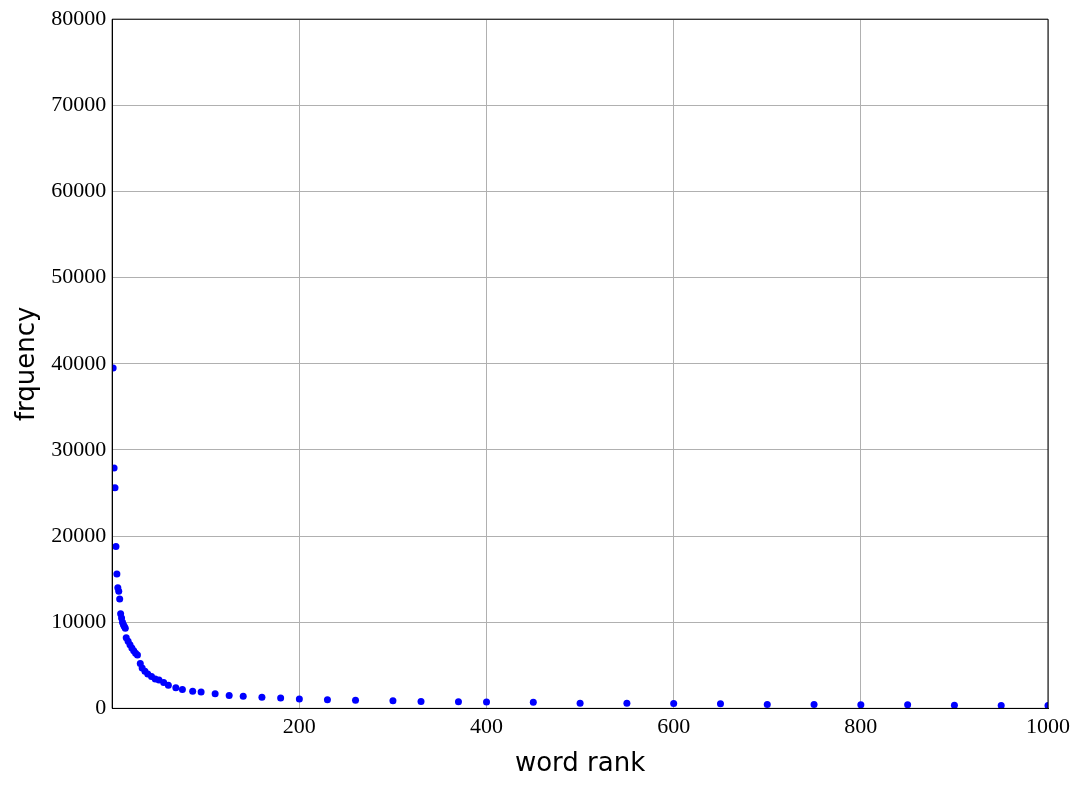 This screenshot has height=787, width=1088. What do you see at coordinates (79, 17) in the screenshot?
I see `y-tick-label: 80000` at bounding box center [79, 17].